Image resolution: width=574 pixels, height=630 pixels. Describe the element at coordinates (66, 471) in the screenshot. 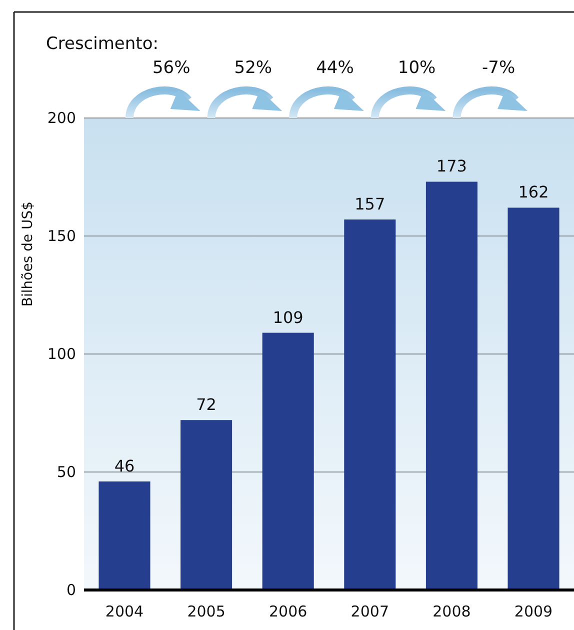

I see `y-tick-label: 50` at that location.